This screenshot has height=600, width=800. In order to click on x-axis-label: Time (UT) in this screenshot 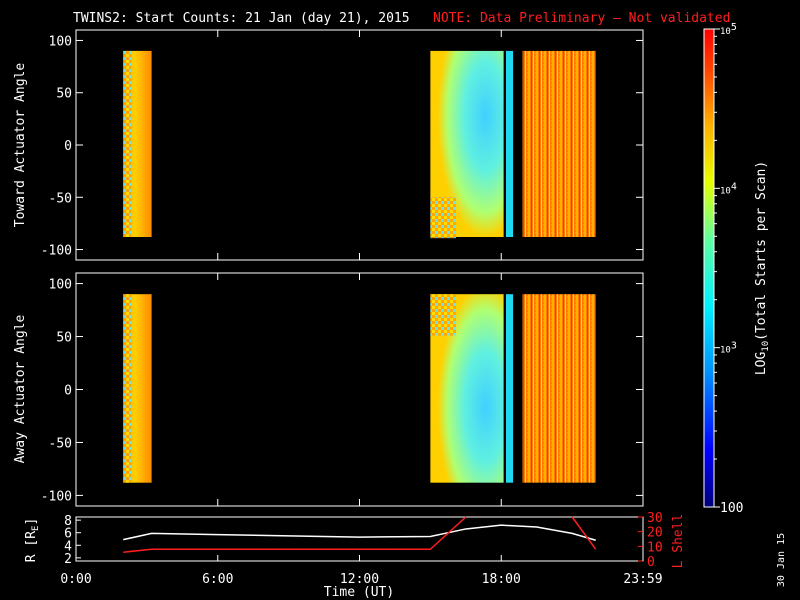, I will do `click(359, 592)`.